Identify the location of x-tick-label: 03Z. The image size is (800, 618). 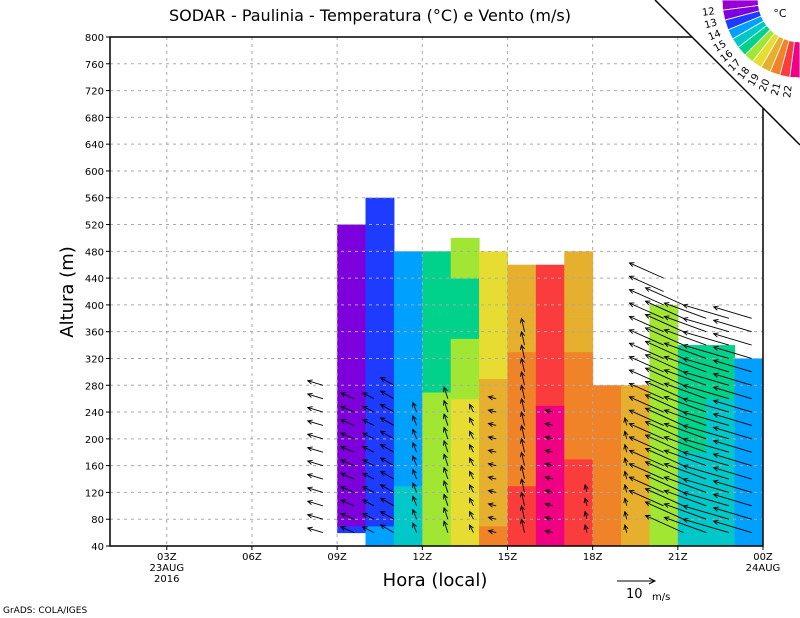
(167, 557).